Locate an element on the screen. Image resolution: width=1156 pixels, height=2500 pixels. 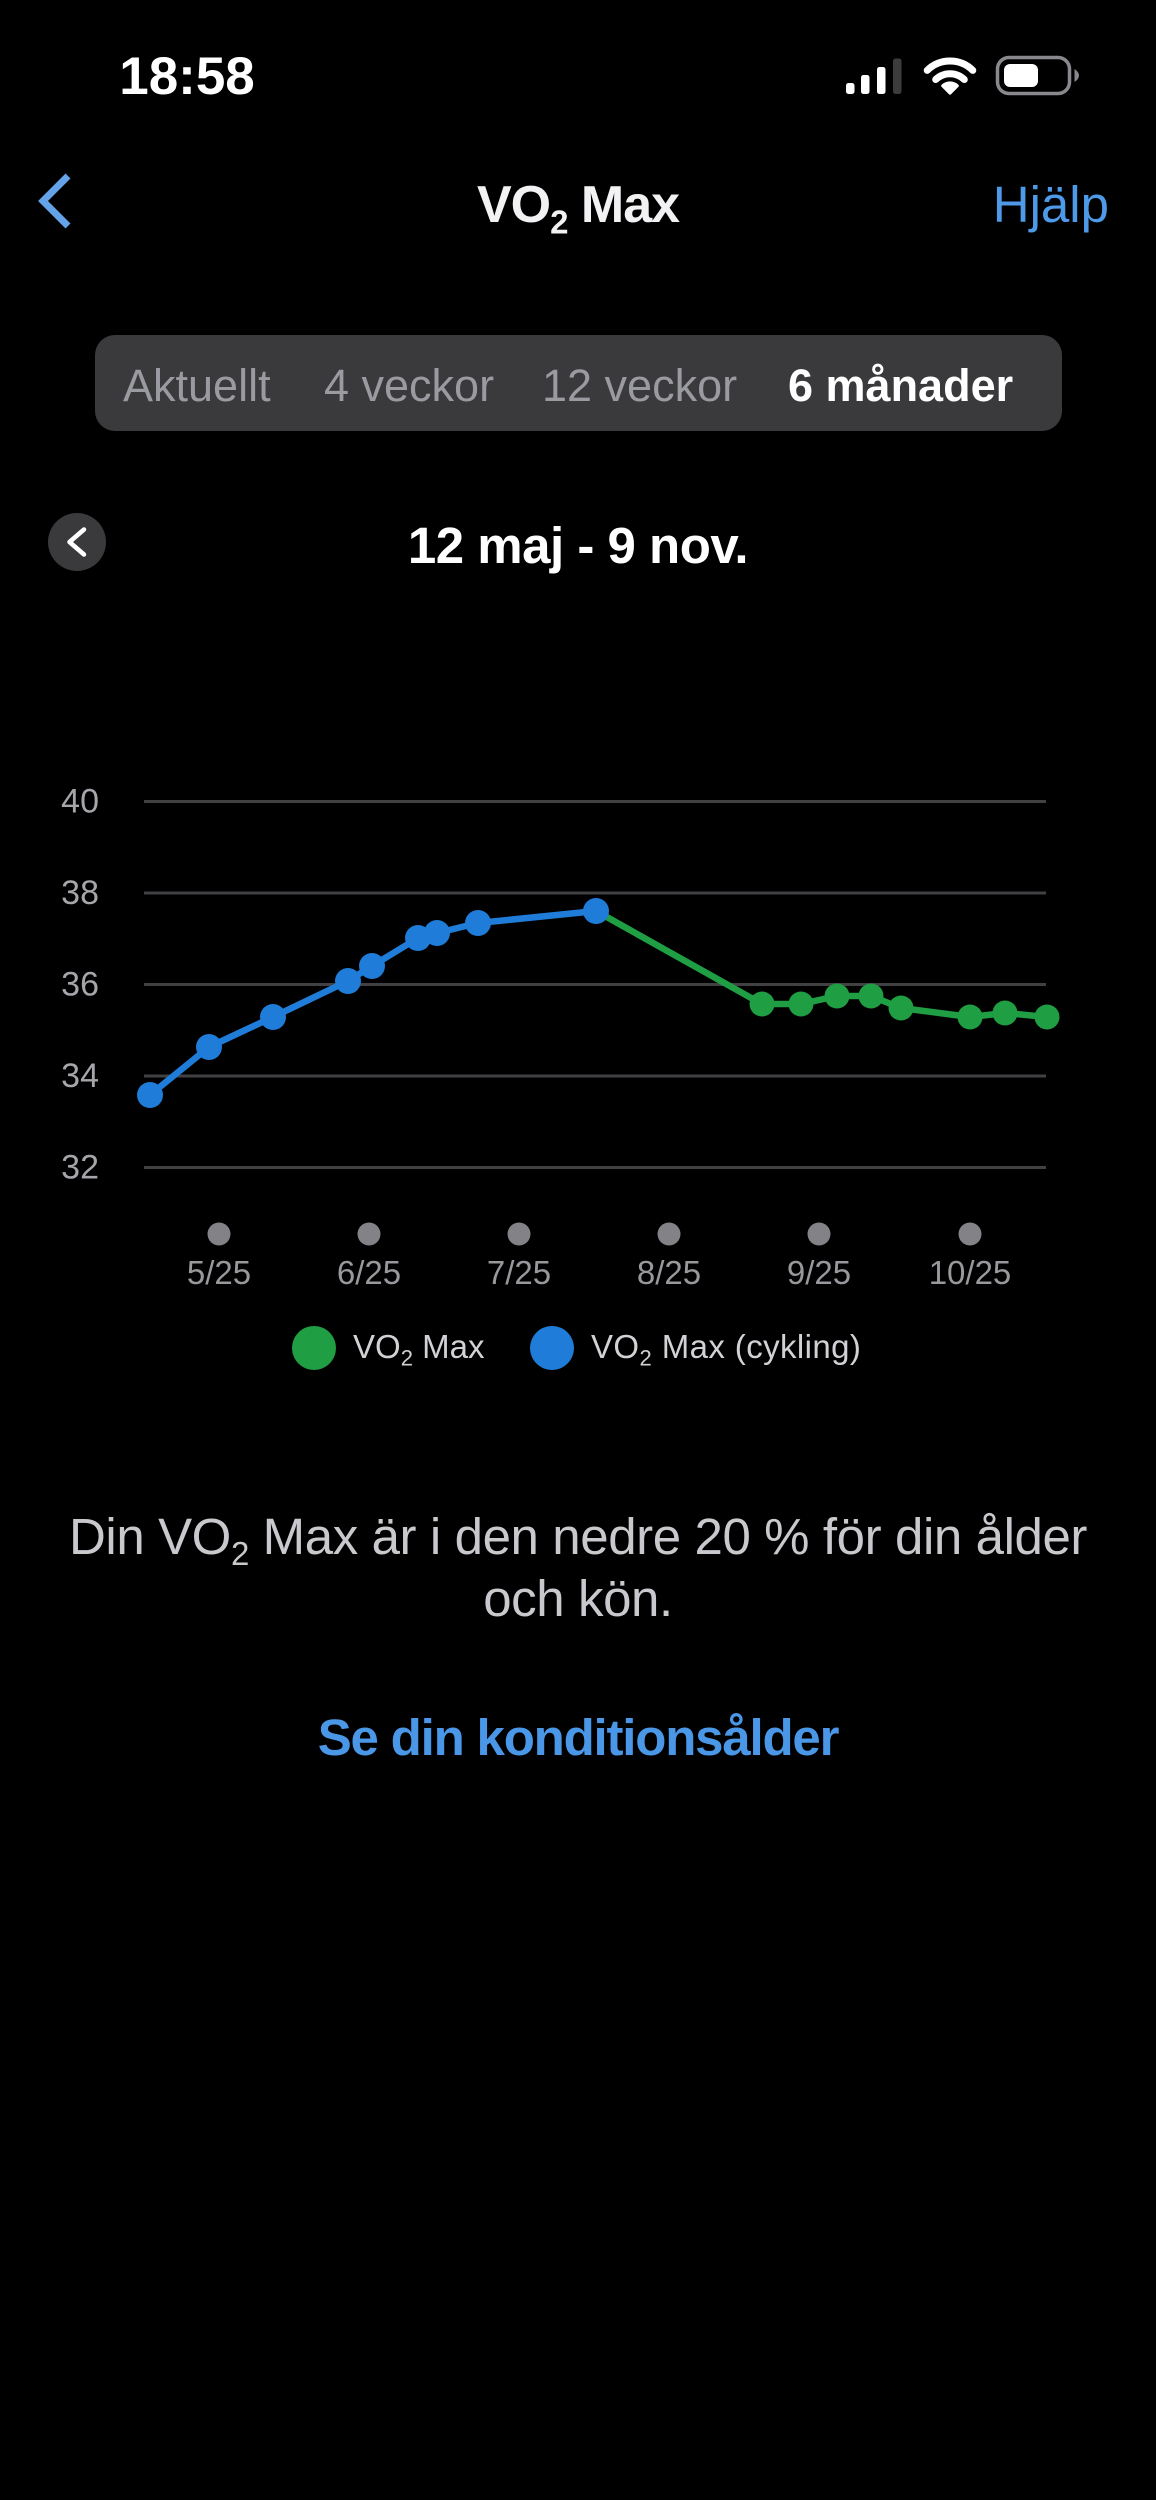
svg-text: 5/25 is located at coordinates (219, 1272).